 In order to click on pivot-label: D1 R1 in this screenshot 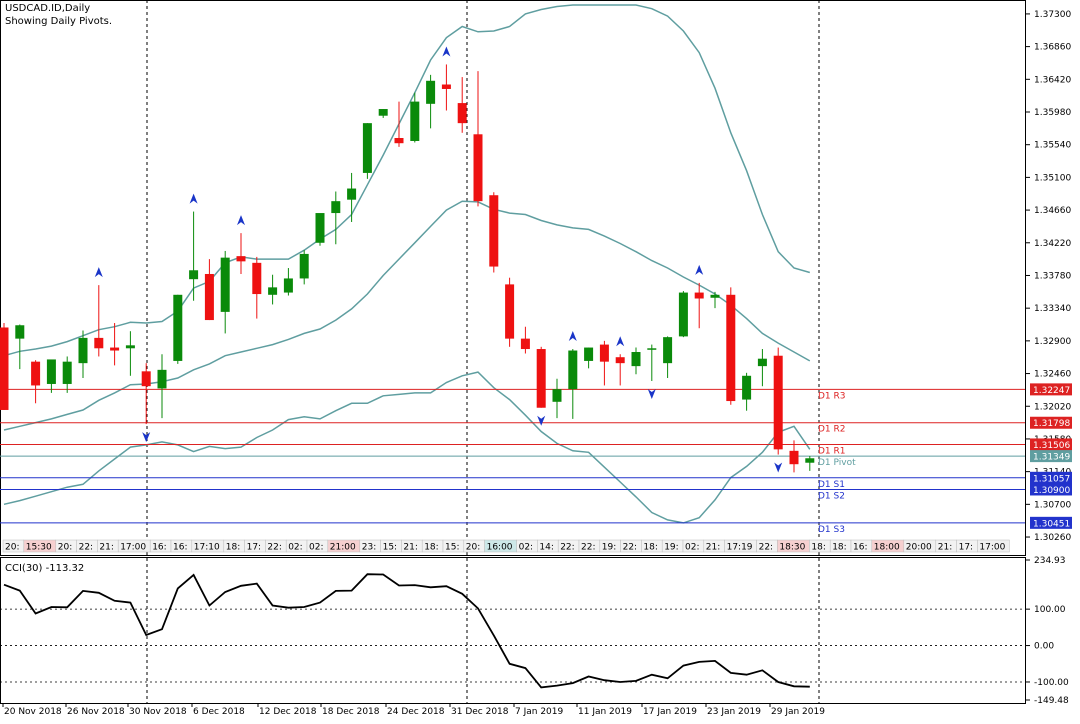, I will do `click(832, 451)`.